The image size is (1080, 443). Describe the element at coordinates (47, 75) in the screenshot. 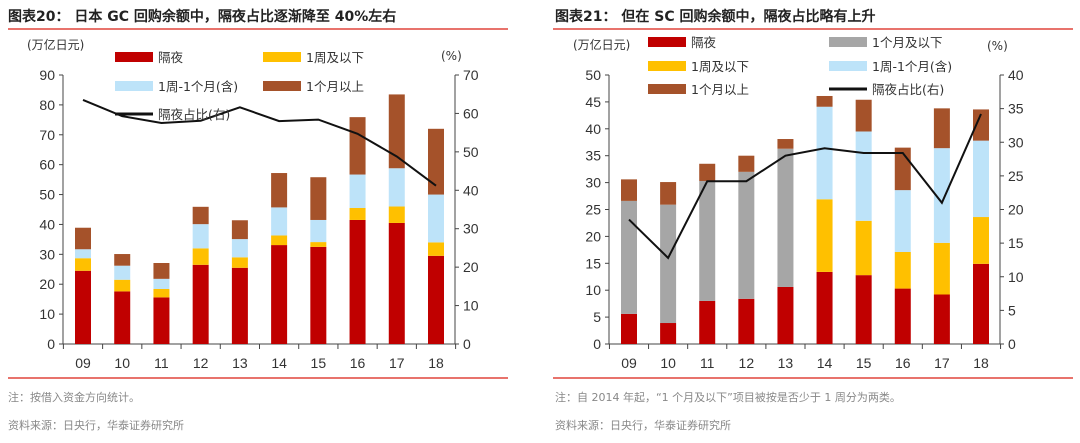

I see `y-tick-label: 90` at that location.